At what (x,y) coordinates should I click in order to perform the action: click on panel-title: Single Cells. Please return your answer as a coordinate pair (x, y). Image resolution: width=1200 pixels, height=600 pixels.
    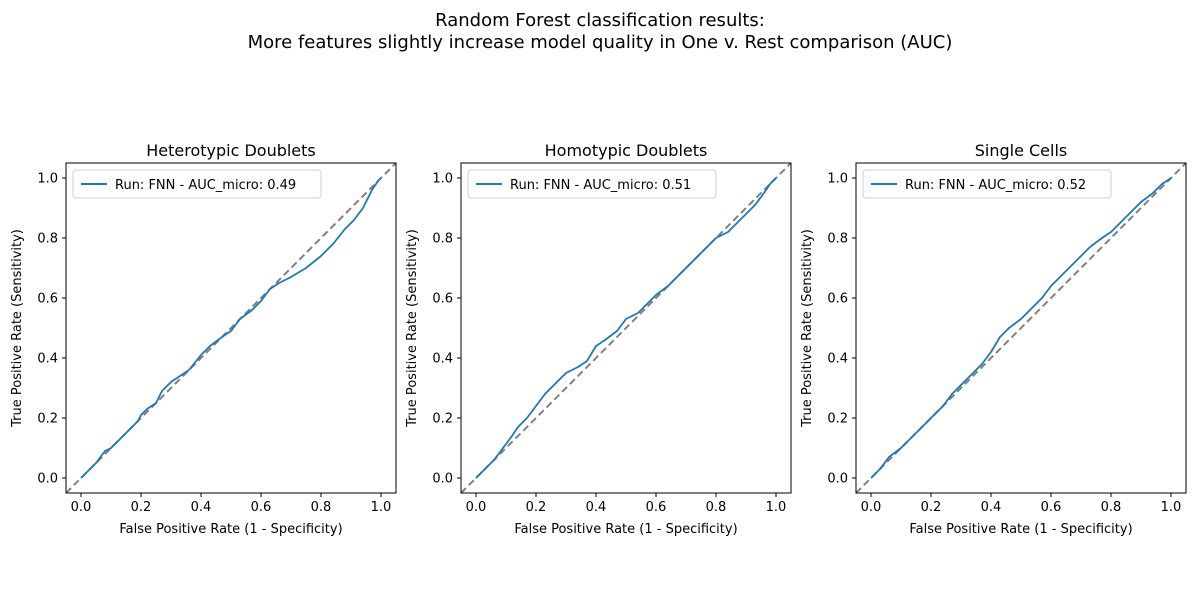
    Looking at the image, I should click on (1021, 150).